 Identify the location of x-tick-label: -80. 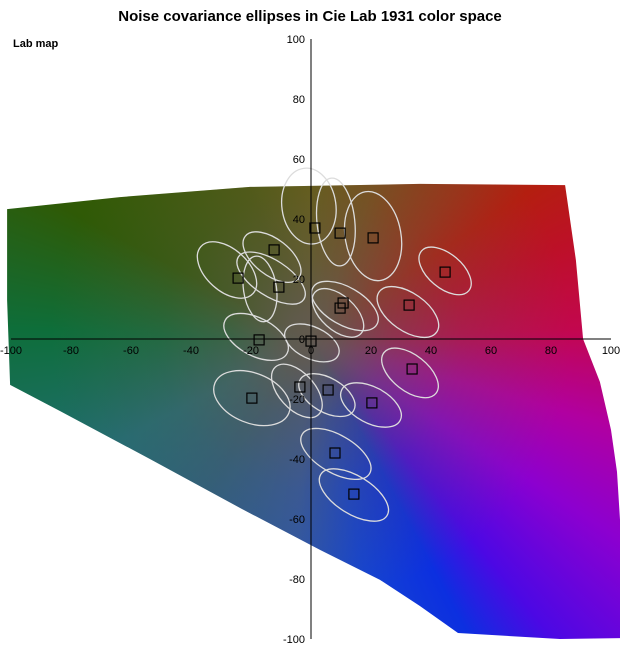
(71, 351).